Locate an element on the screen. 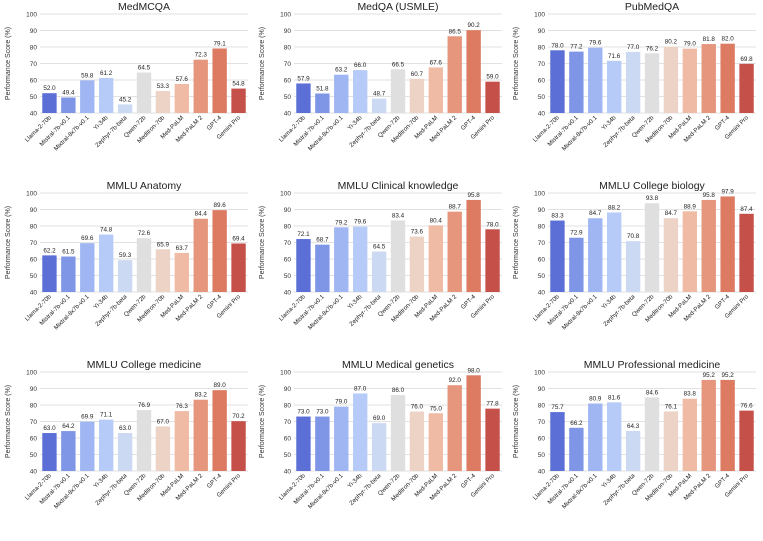  data-label: 81.8 is located at coordinates (709, 39).